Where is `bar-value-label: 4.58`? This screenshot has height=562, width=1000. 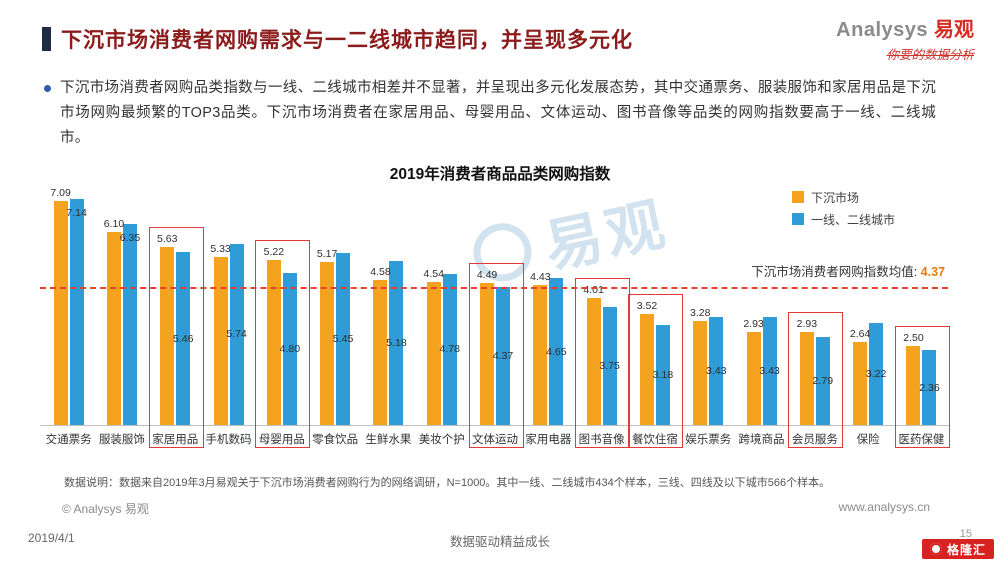 bar-value-label: 4.58 is located at coordinates (380, 272).